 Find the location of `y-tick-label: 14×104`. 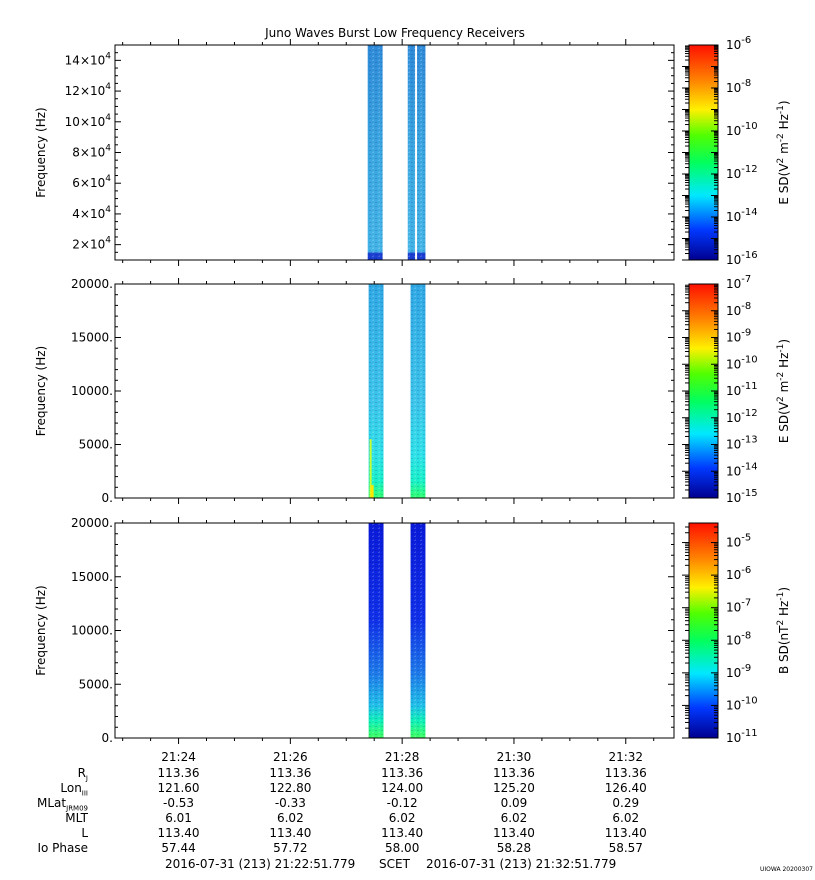

y-tick-label: 14×104 is located at coordinates (88, 59).